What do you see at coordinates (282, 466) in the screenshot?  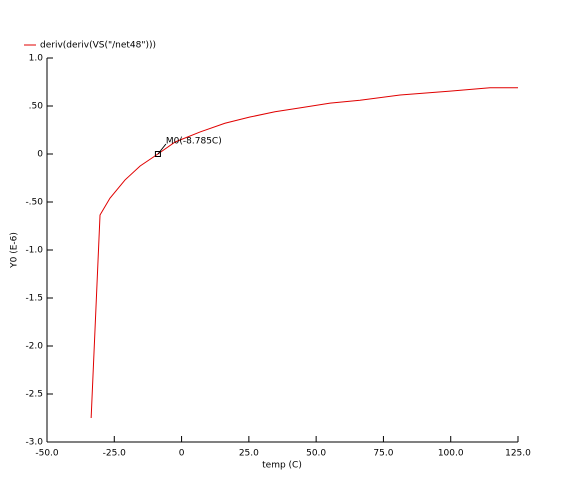 I see `x-axis-label: temp (C)` at bounding box center [282, 466].